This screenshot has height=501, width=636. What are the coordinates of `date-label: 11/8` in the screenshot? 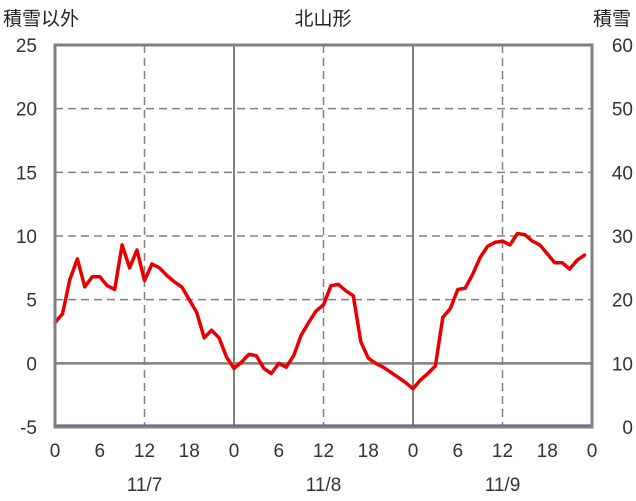 It's located at (324, 485).